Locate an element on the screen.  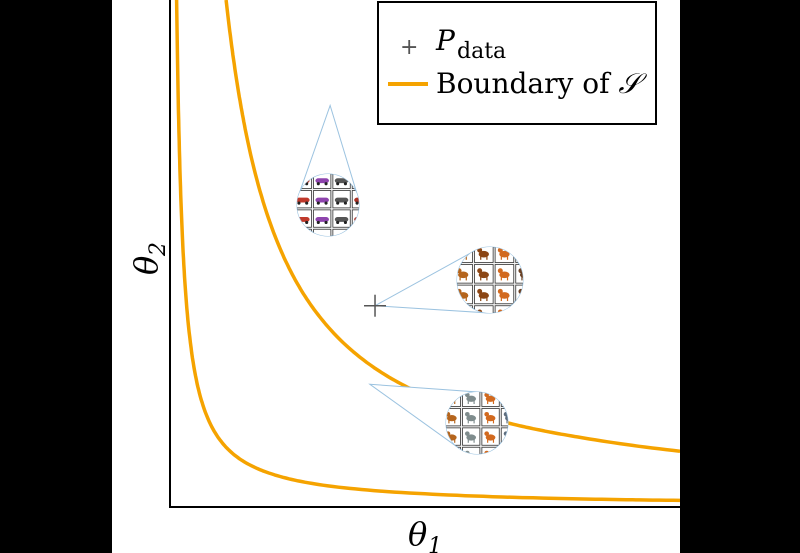
x-axis-label-main: θ is located at coordinates (417, 534).